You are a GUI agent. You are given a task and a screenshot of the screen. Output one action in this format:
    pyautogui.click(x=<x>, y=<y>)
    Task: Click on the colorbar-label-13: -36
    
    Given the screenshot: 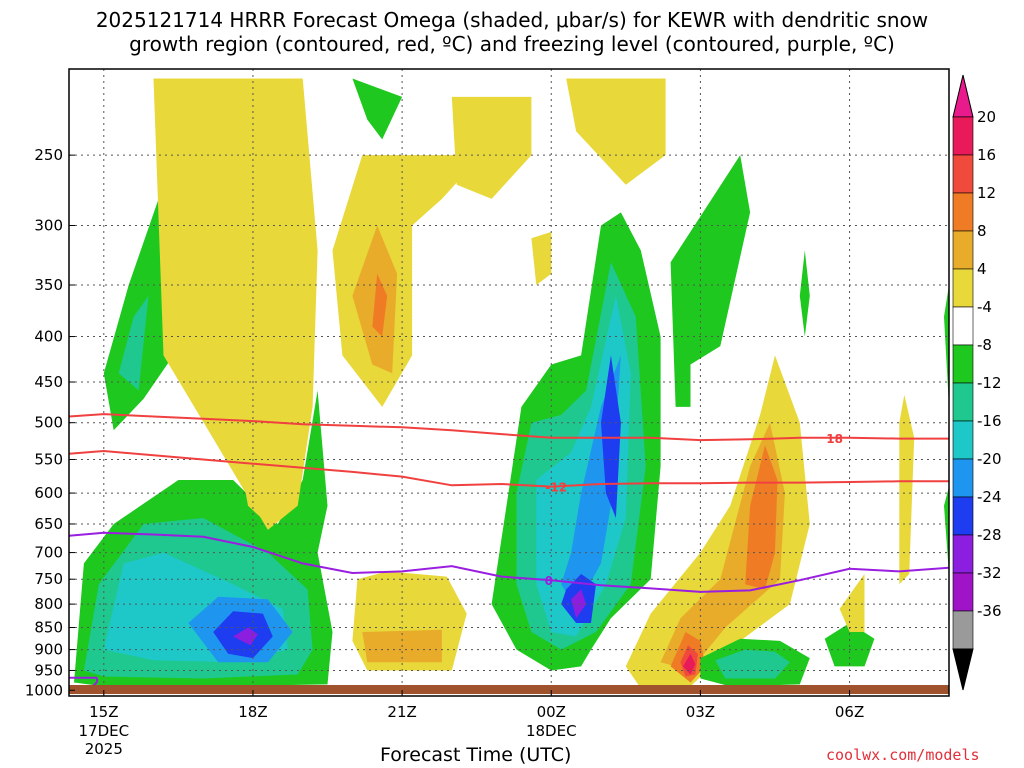 What is the action you would take?
    pyautogui.click(x=989, y=611)
    